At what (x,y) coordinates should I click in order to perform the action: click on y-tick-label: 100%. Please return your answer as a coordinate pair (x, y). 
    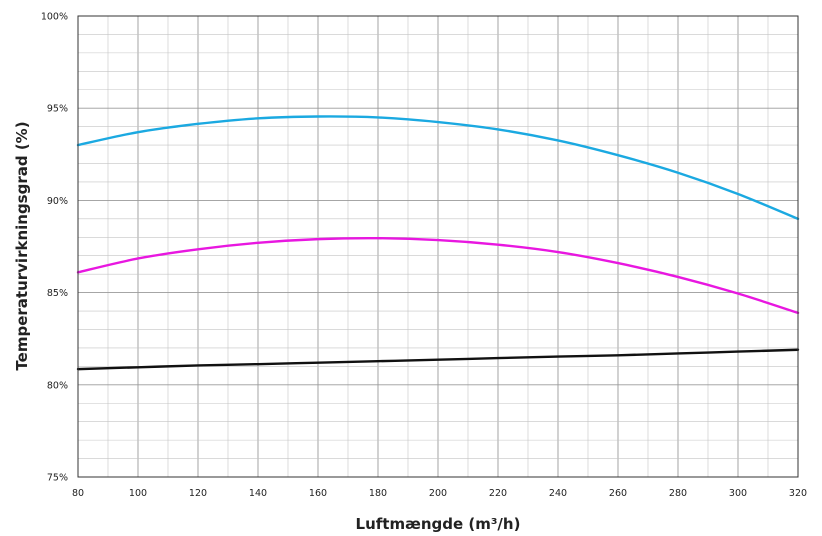
    Looking at the image, I should click on (54, 17).